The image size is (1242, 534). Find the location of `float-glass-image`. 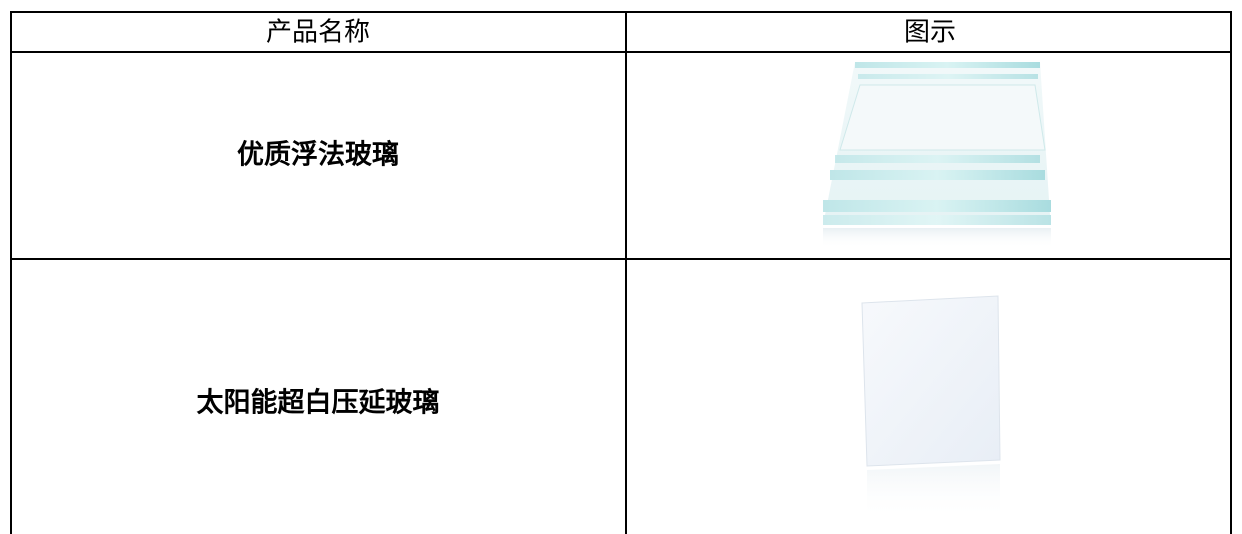

float-glass-image is located at coordinates (937, 155).